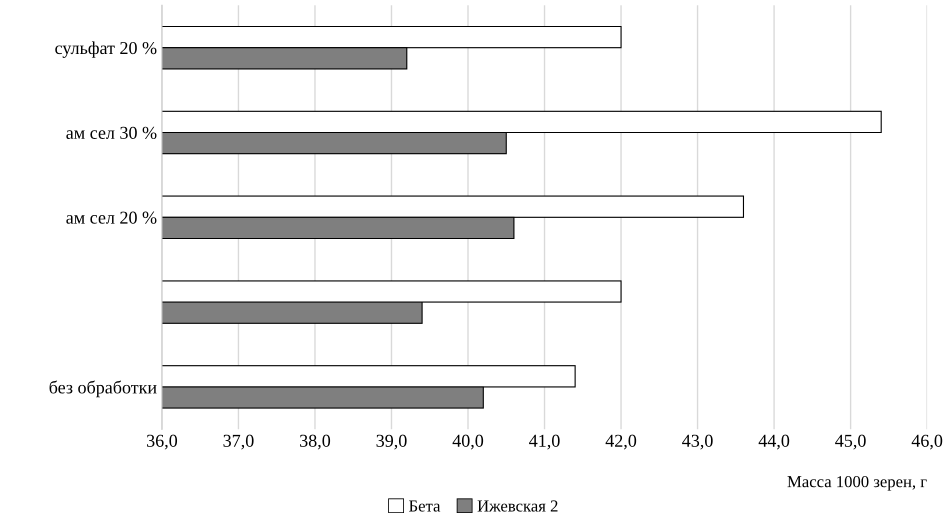  Describe the element at coordinates (103, 389) in the screenshot. I see `y-tick-label: без обработки` at that location.